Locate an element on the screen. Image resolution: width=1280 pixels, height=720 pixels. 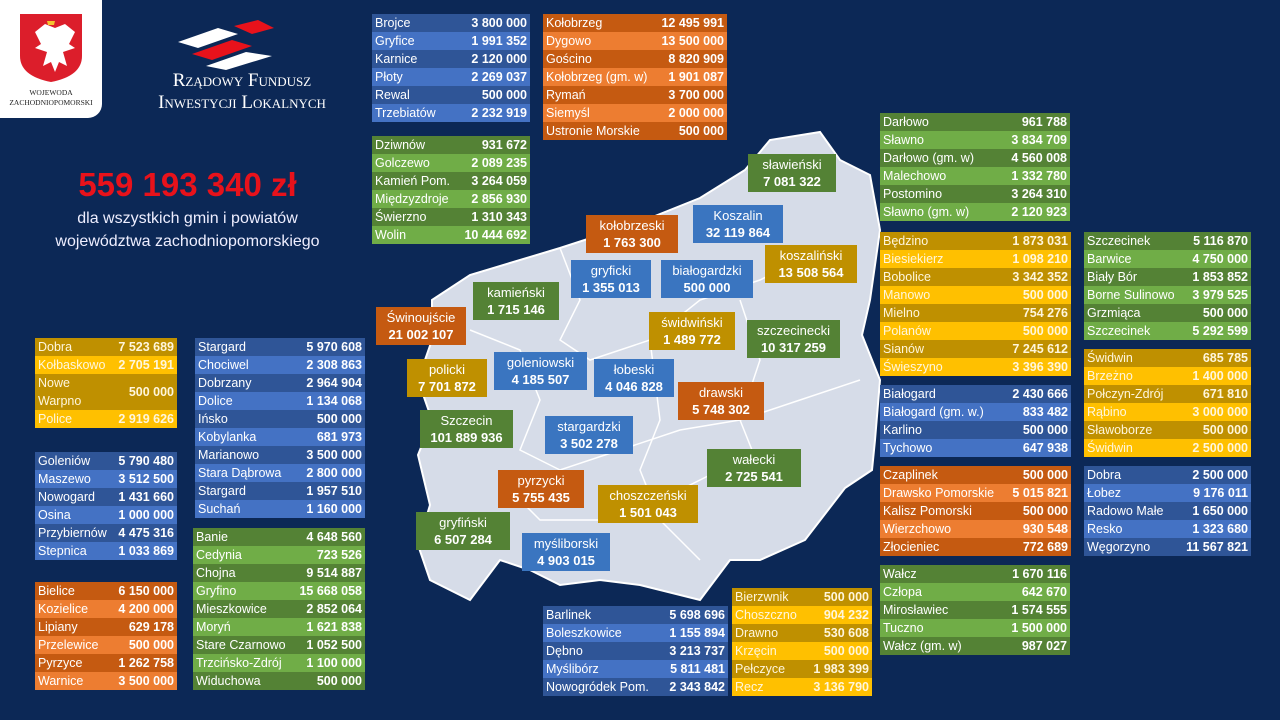
municipality-name: Karlino is located at coordinates (902, 430).